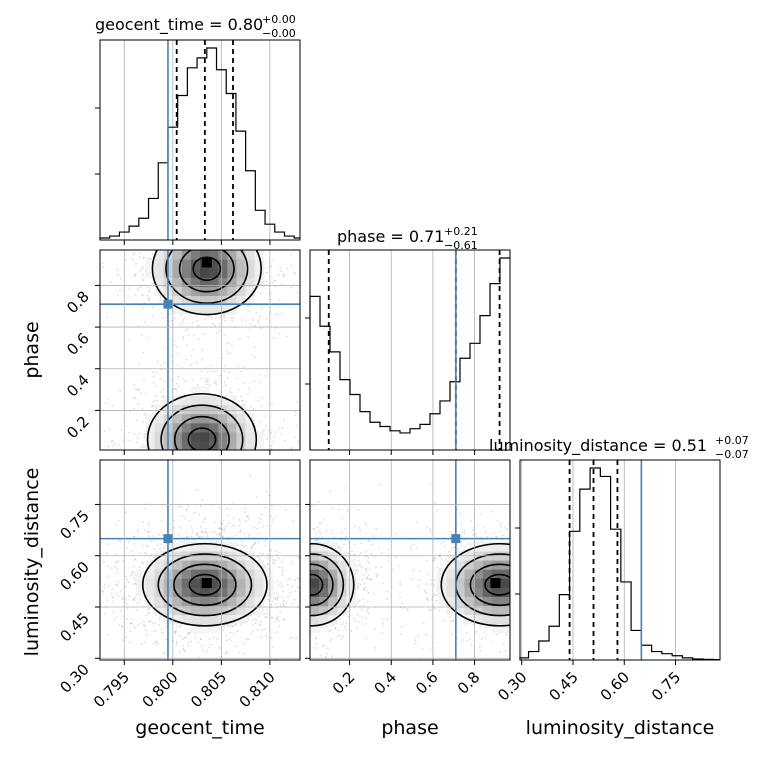 This screenshot has width=760, height=760. I want to click on panel-hist-geocent-time, so click(198, 142).